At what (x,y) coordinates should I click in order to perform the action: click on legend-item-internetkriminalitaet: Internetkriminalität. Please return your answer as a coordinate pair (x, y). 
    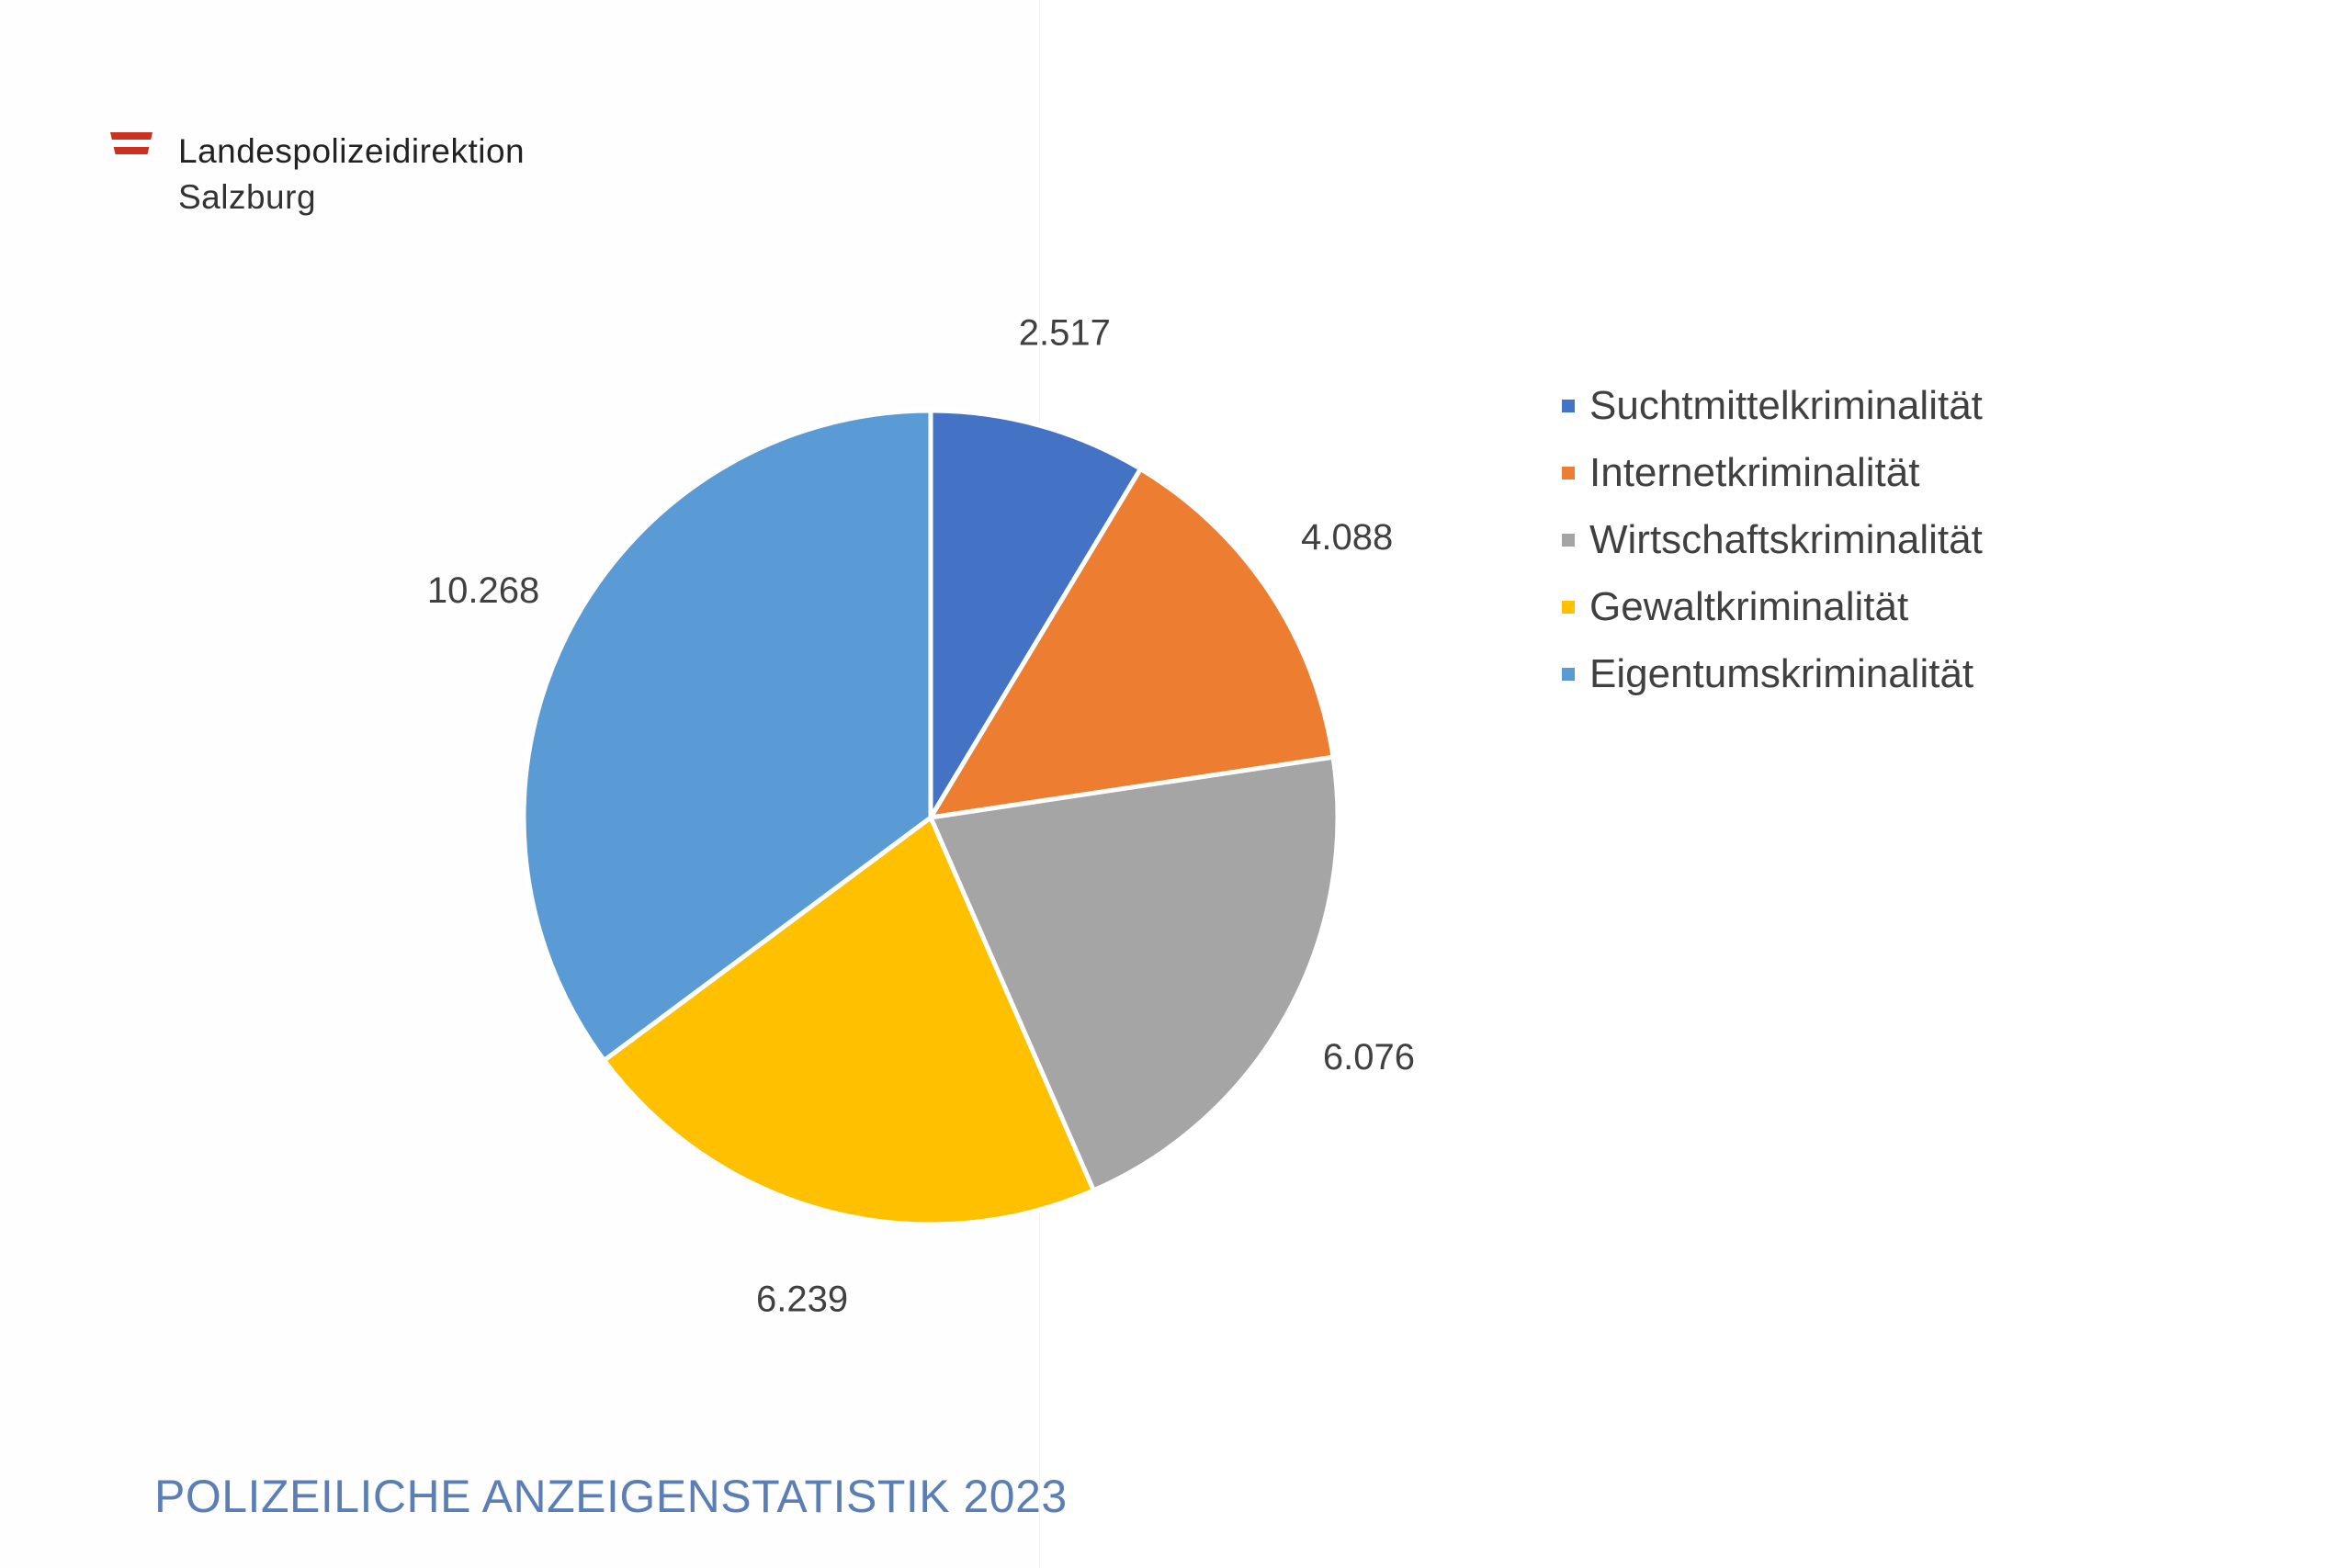
    Looking at the image, I should click on (1772, 473).